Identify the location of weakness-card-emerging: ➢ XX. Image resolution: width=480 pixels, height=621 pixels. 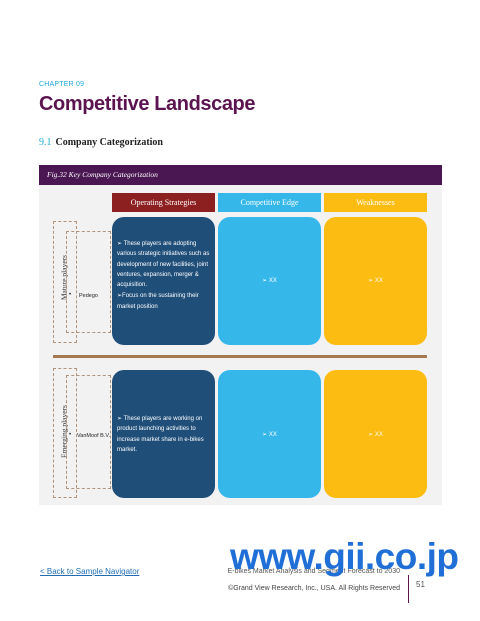
(375, 434).